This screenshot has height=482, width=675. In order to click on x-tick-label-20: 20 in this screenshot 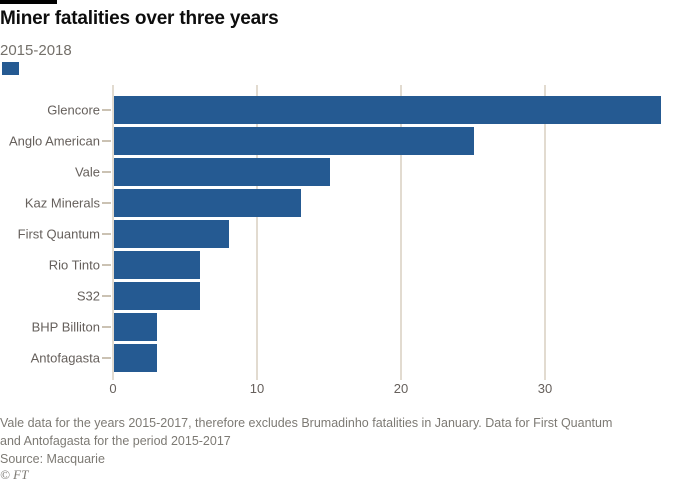, I will do `click(401, 388)`.